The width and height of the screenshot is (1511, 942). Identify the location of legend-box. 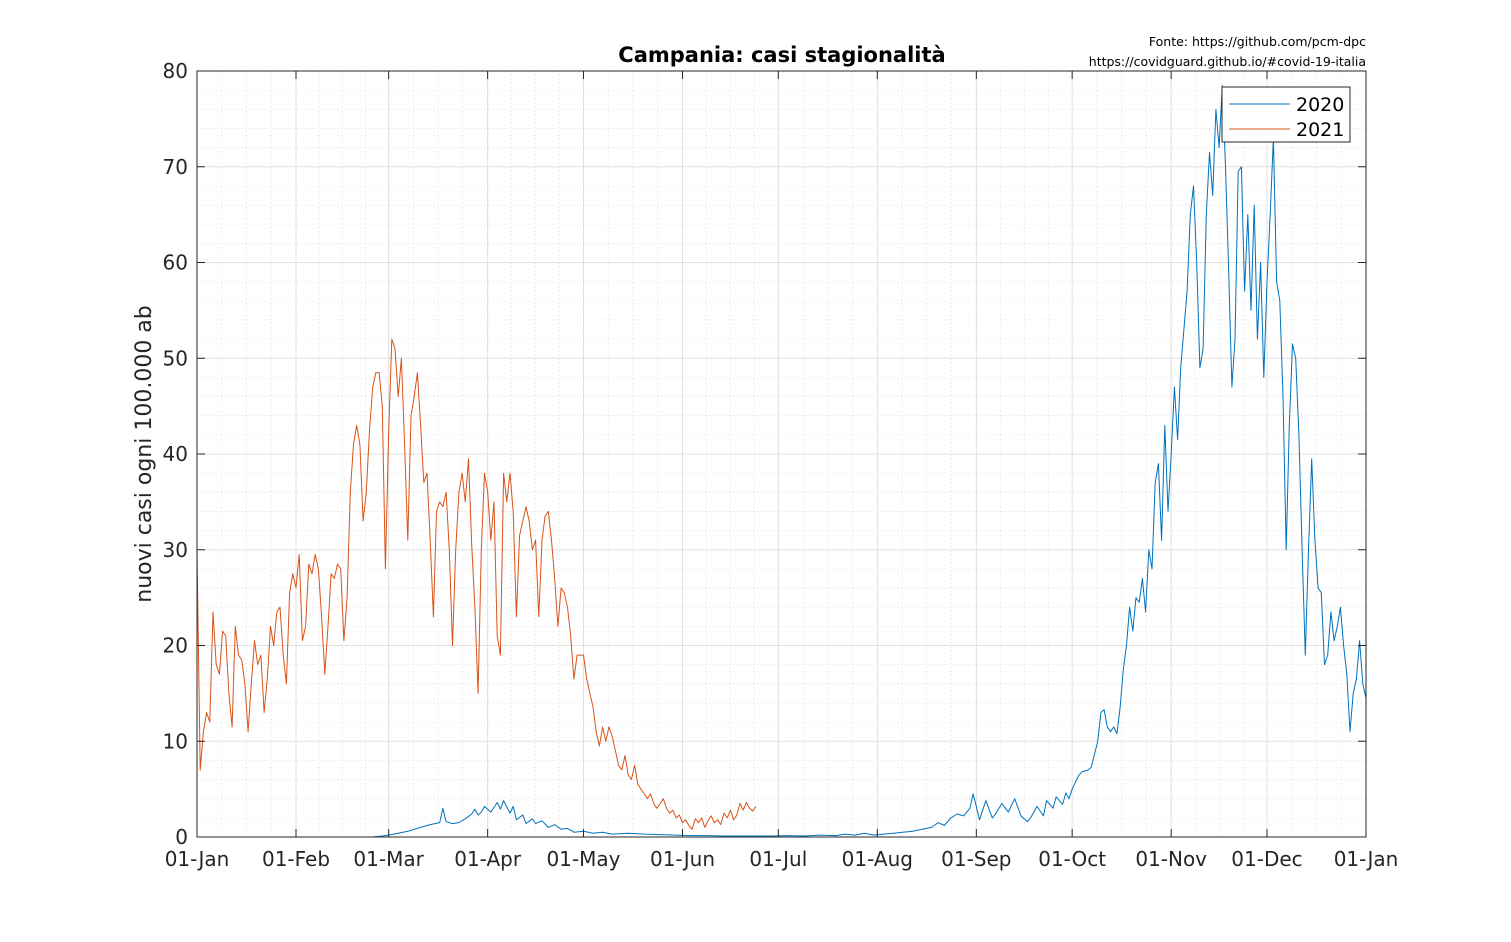
(1286, 114).